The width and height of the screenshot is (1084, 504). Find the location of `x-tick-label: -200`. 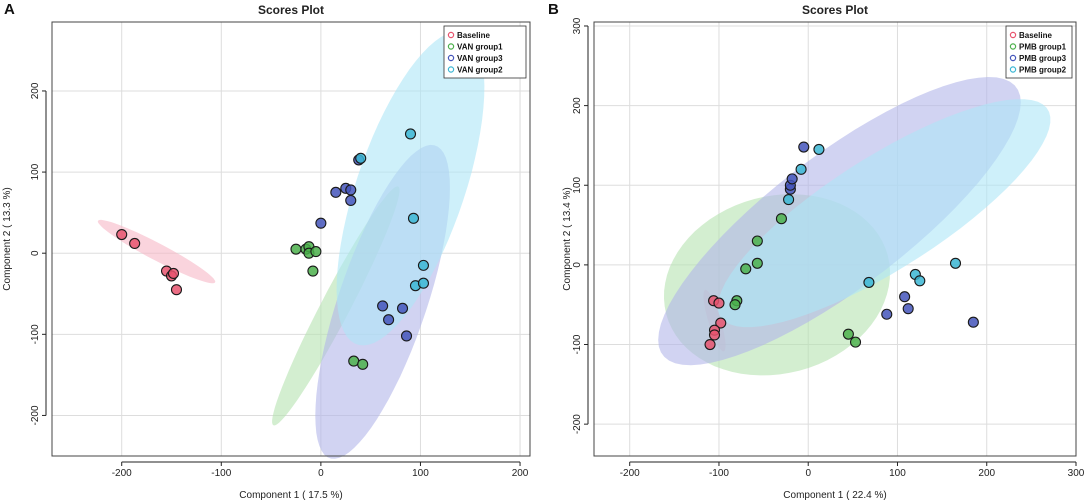

x-tick-label: -200 is located at coordinates (122, 473).